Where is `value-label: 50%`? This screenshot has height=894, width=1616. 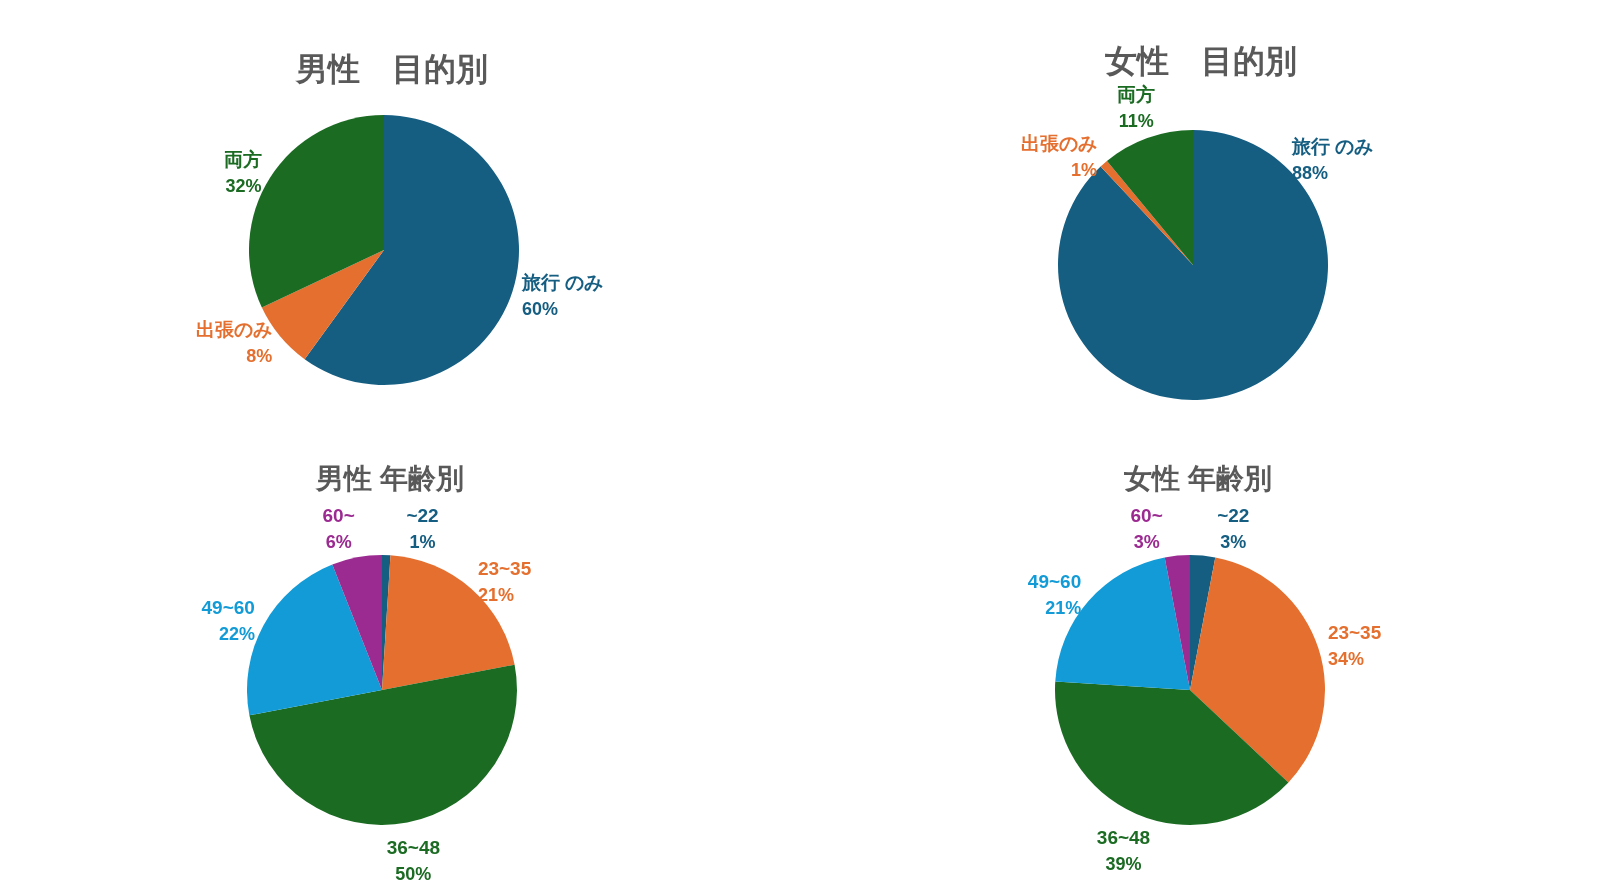 value-label: 50% is located at coordinates (413, 874).